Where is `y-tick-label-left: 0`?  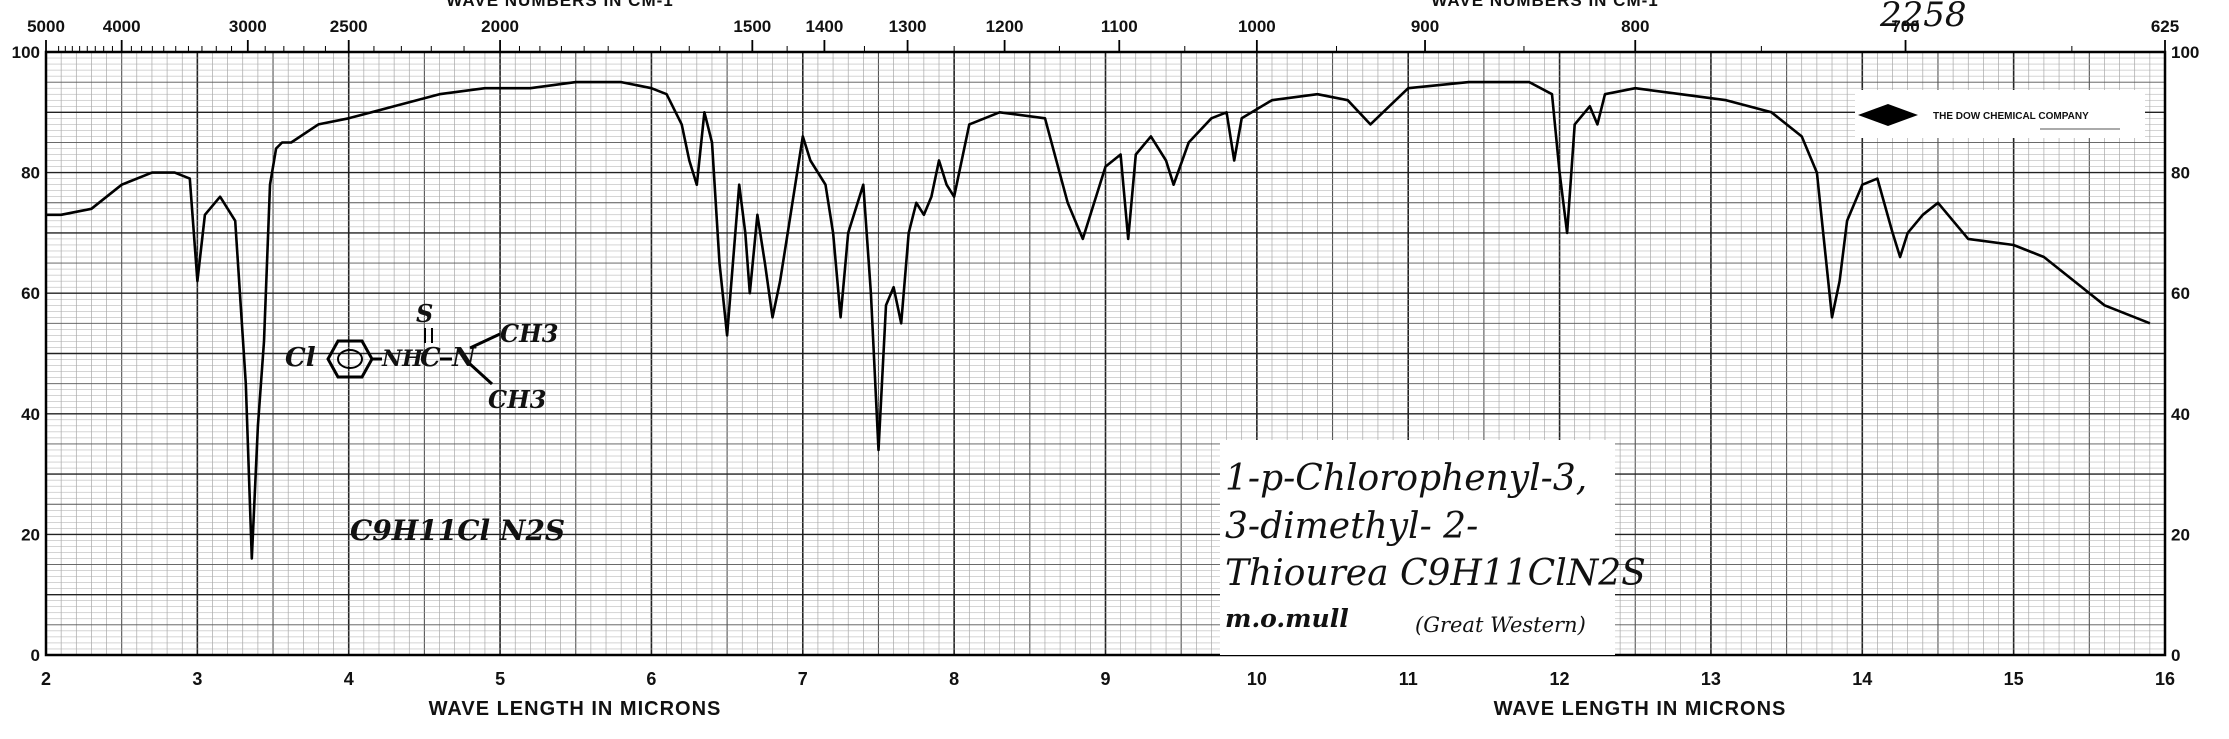 y-tick-label-left: 0 is located at coordinates (35, 655).